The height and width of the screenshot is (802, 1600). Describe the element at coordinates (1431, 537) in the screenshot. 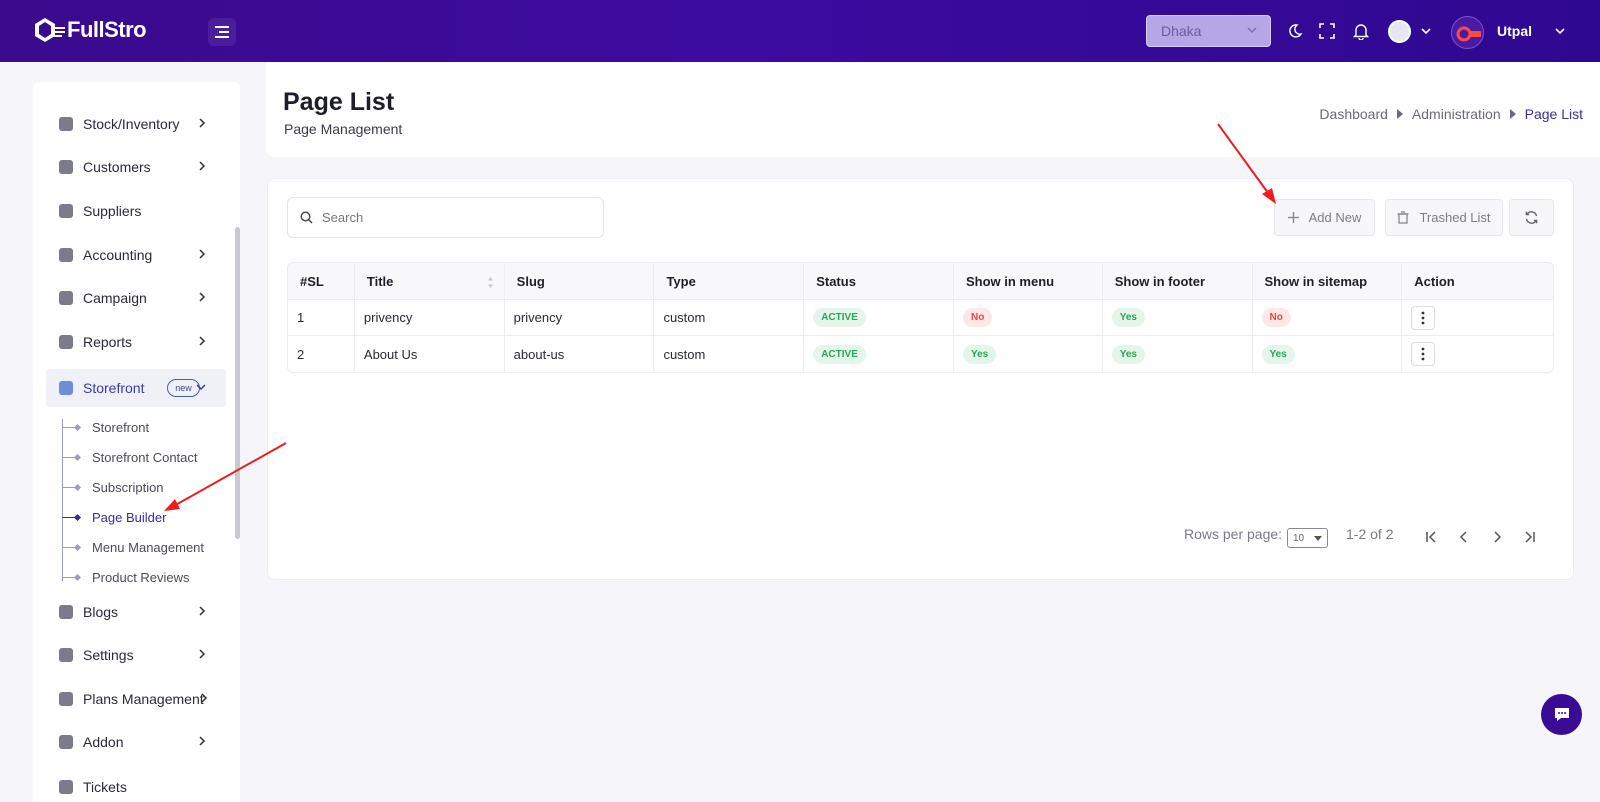

I see `first-page-button` at that location.